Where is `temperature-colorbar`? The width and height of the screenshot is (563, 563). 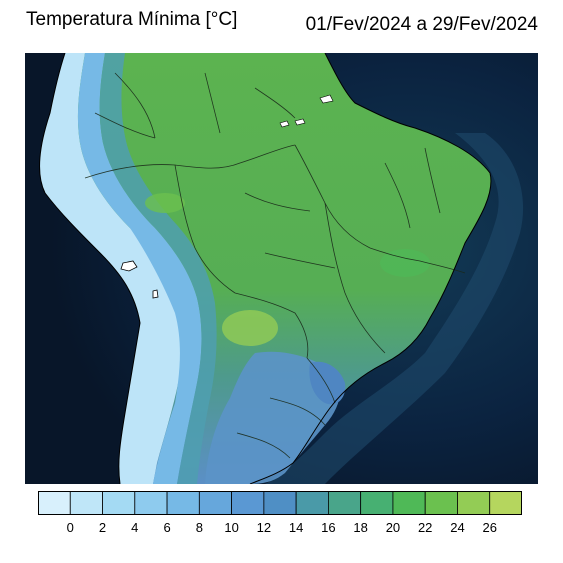 temperature-colorbar is located at coordinates (280, 503).